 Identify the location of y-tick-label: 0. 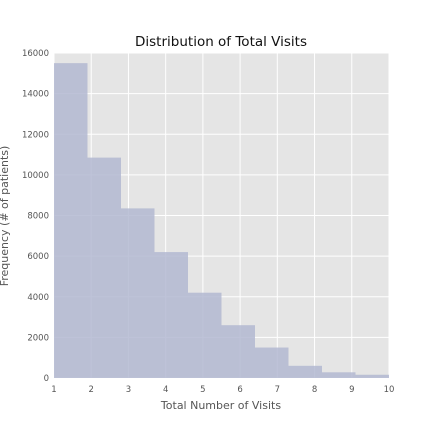
(46, 379).